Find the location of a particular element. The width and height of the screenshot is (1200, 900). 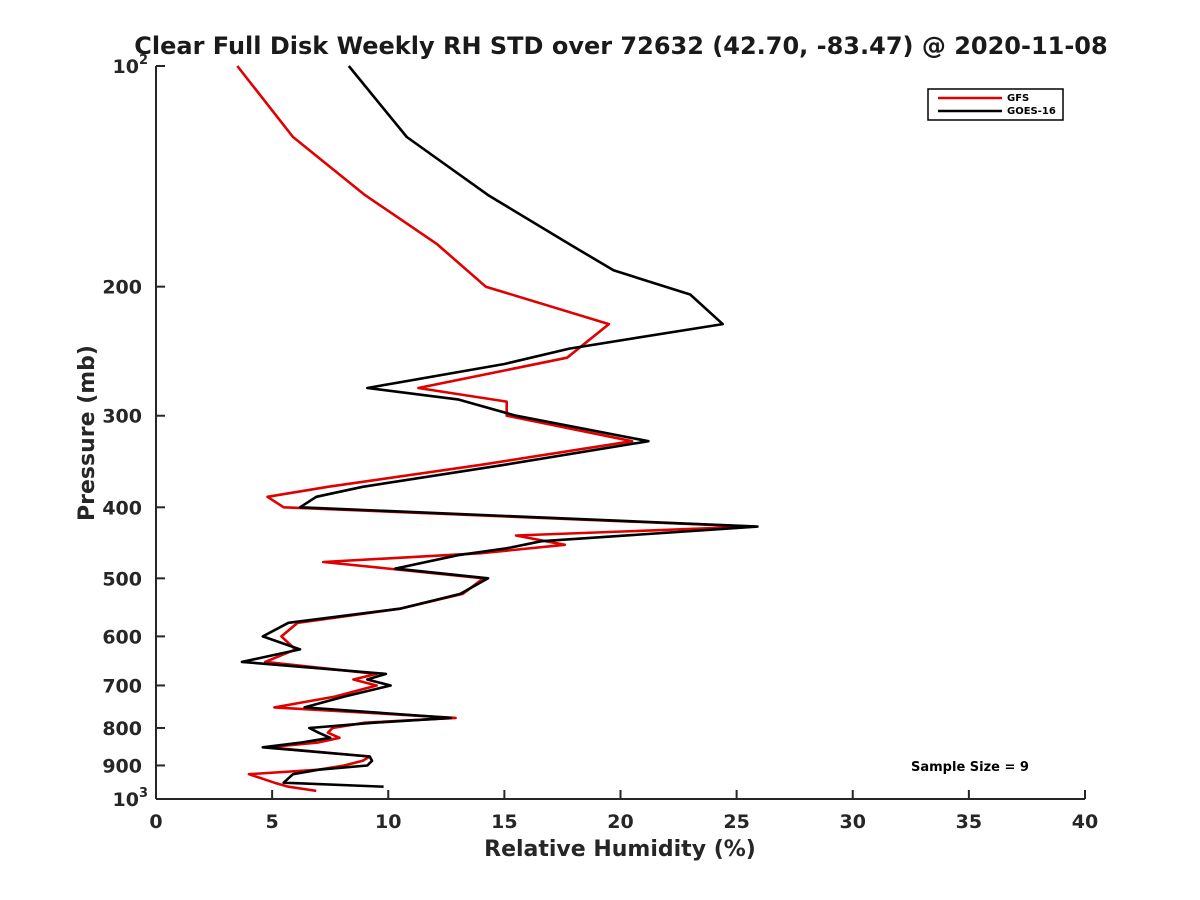

x-tick-label: 30 is located at coordinates (853, 822).